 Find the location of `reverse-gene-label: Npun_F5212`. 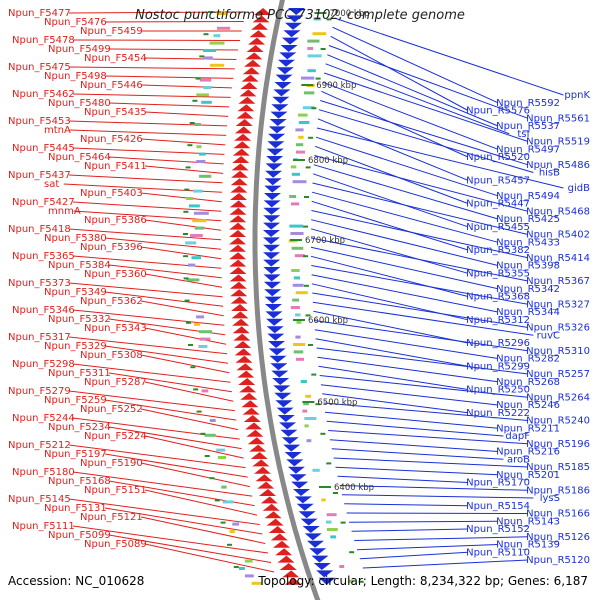

reverse-gene-label: Npun_F5212 is located at coordinates (39, 445).